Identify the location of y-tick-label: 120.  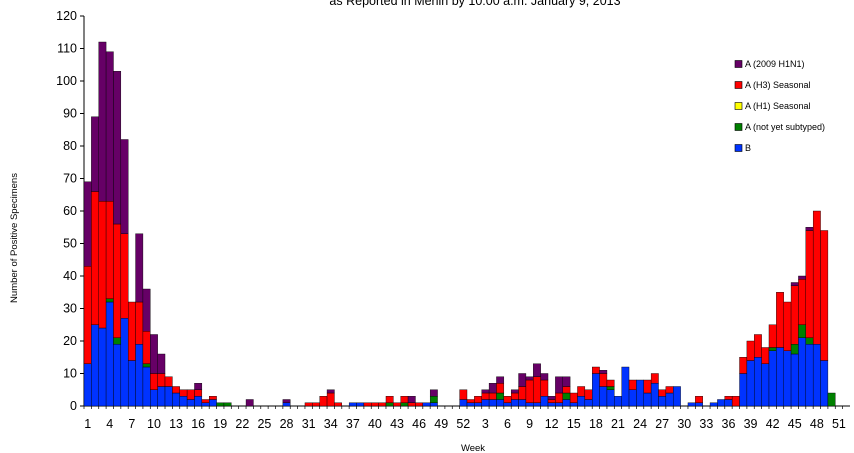
(66, 16).